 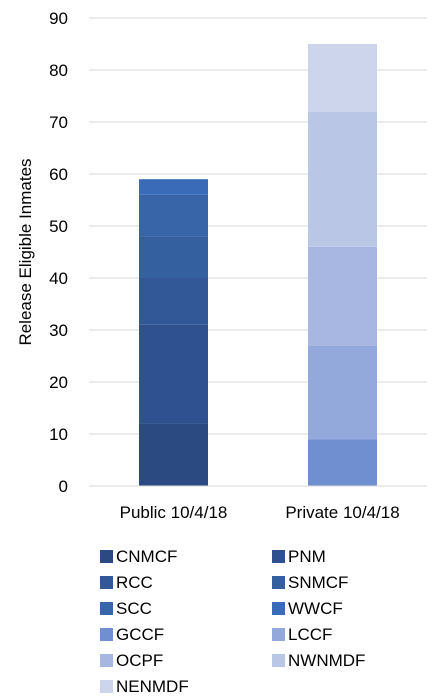 What do you see at coordinates (342, 512) in the screenshot?
I see `x-tick-label: Private 10/4/18` at bounding box center [342, 512].